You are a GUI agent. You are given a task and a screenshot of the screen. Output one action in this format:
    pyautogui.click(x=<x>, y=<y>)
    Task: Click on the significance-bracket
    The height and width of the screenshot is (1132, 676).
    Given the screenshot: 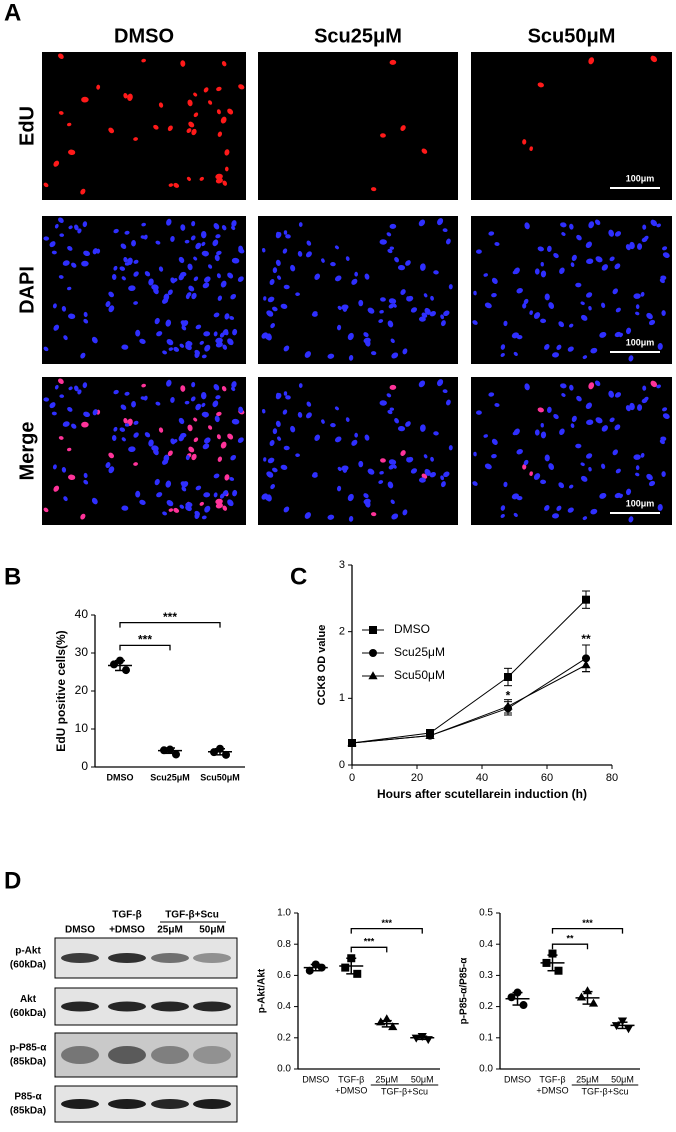 What is the action you would take?
    pyautogui.click(x=570, y=946)
    